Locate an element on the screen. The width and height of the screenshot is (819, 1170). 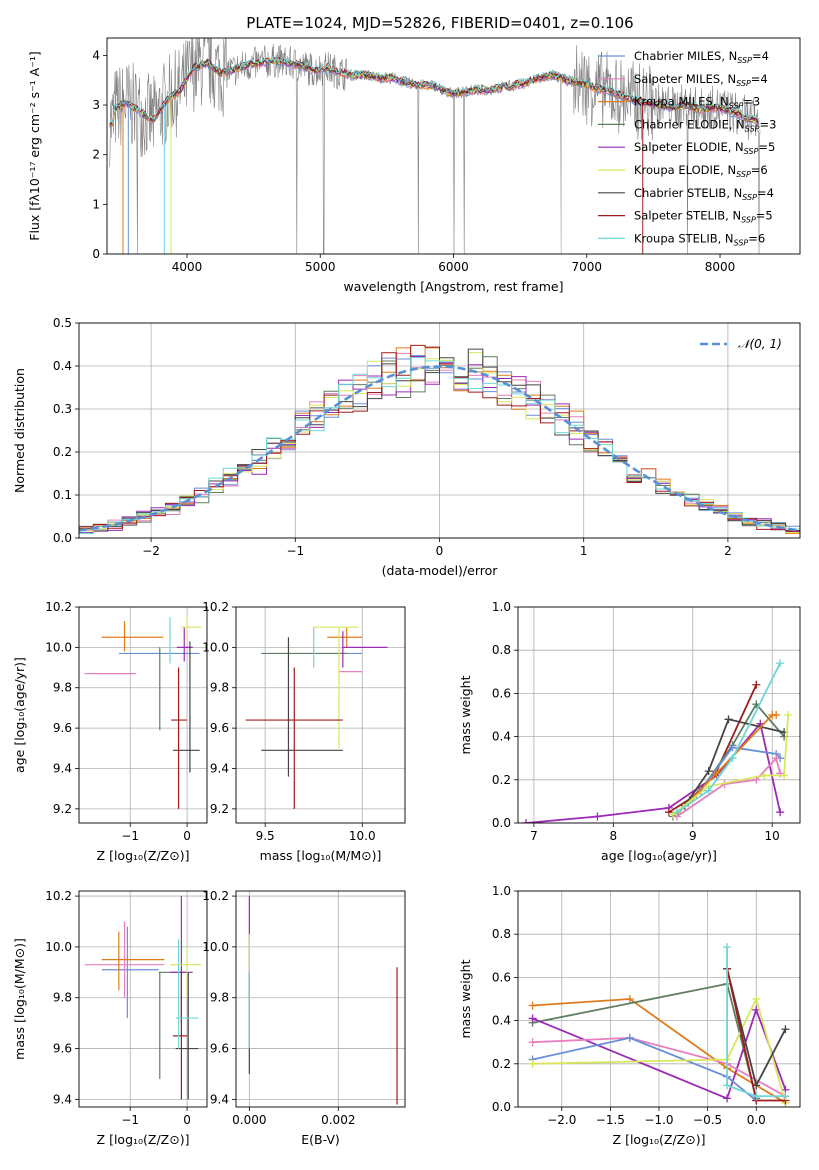
x-tick-label: 8000 is located at coordinates (720, 267).